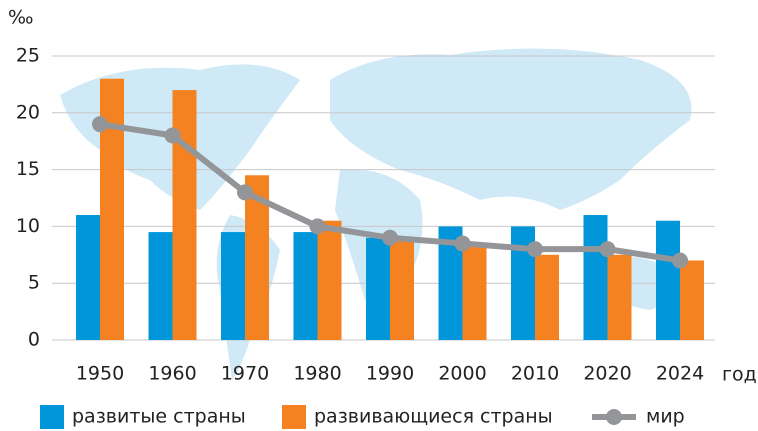 This screenshot has width=758, height=431. What do you see at coordinates (607, 374) in the screenshot?
I see `x-tick-label: 2020` at bounding box center [607, 374].